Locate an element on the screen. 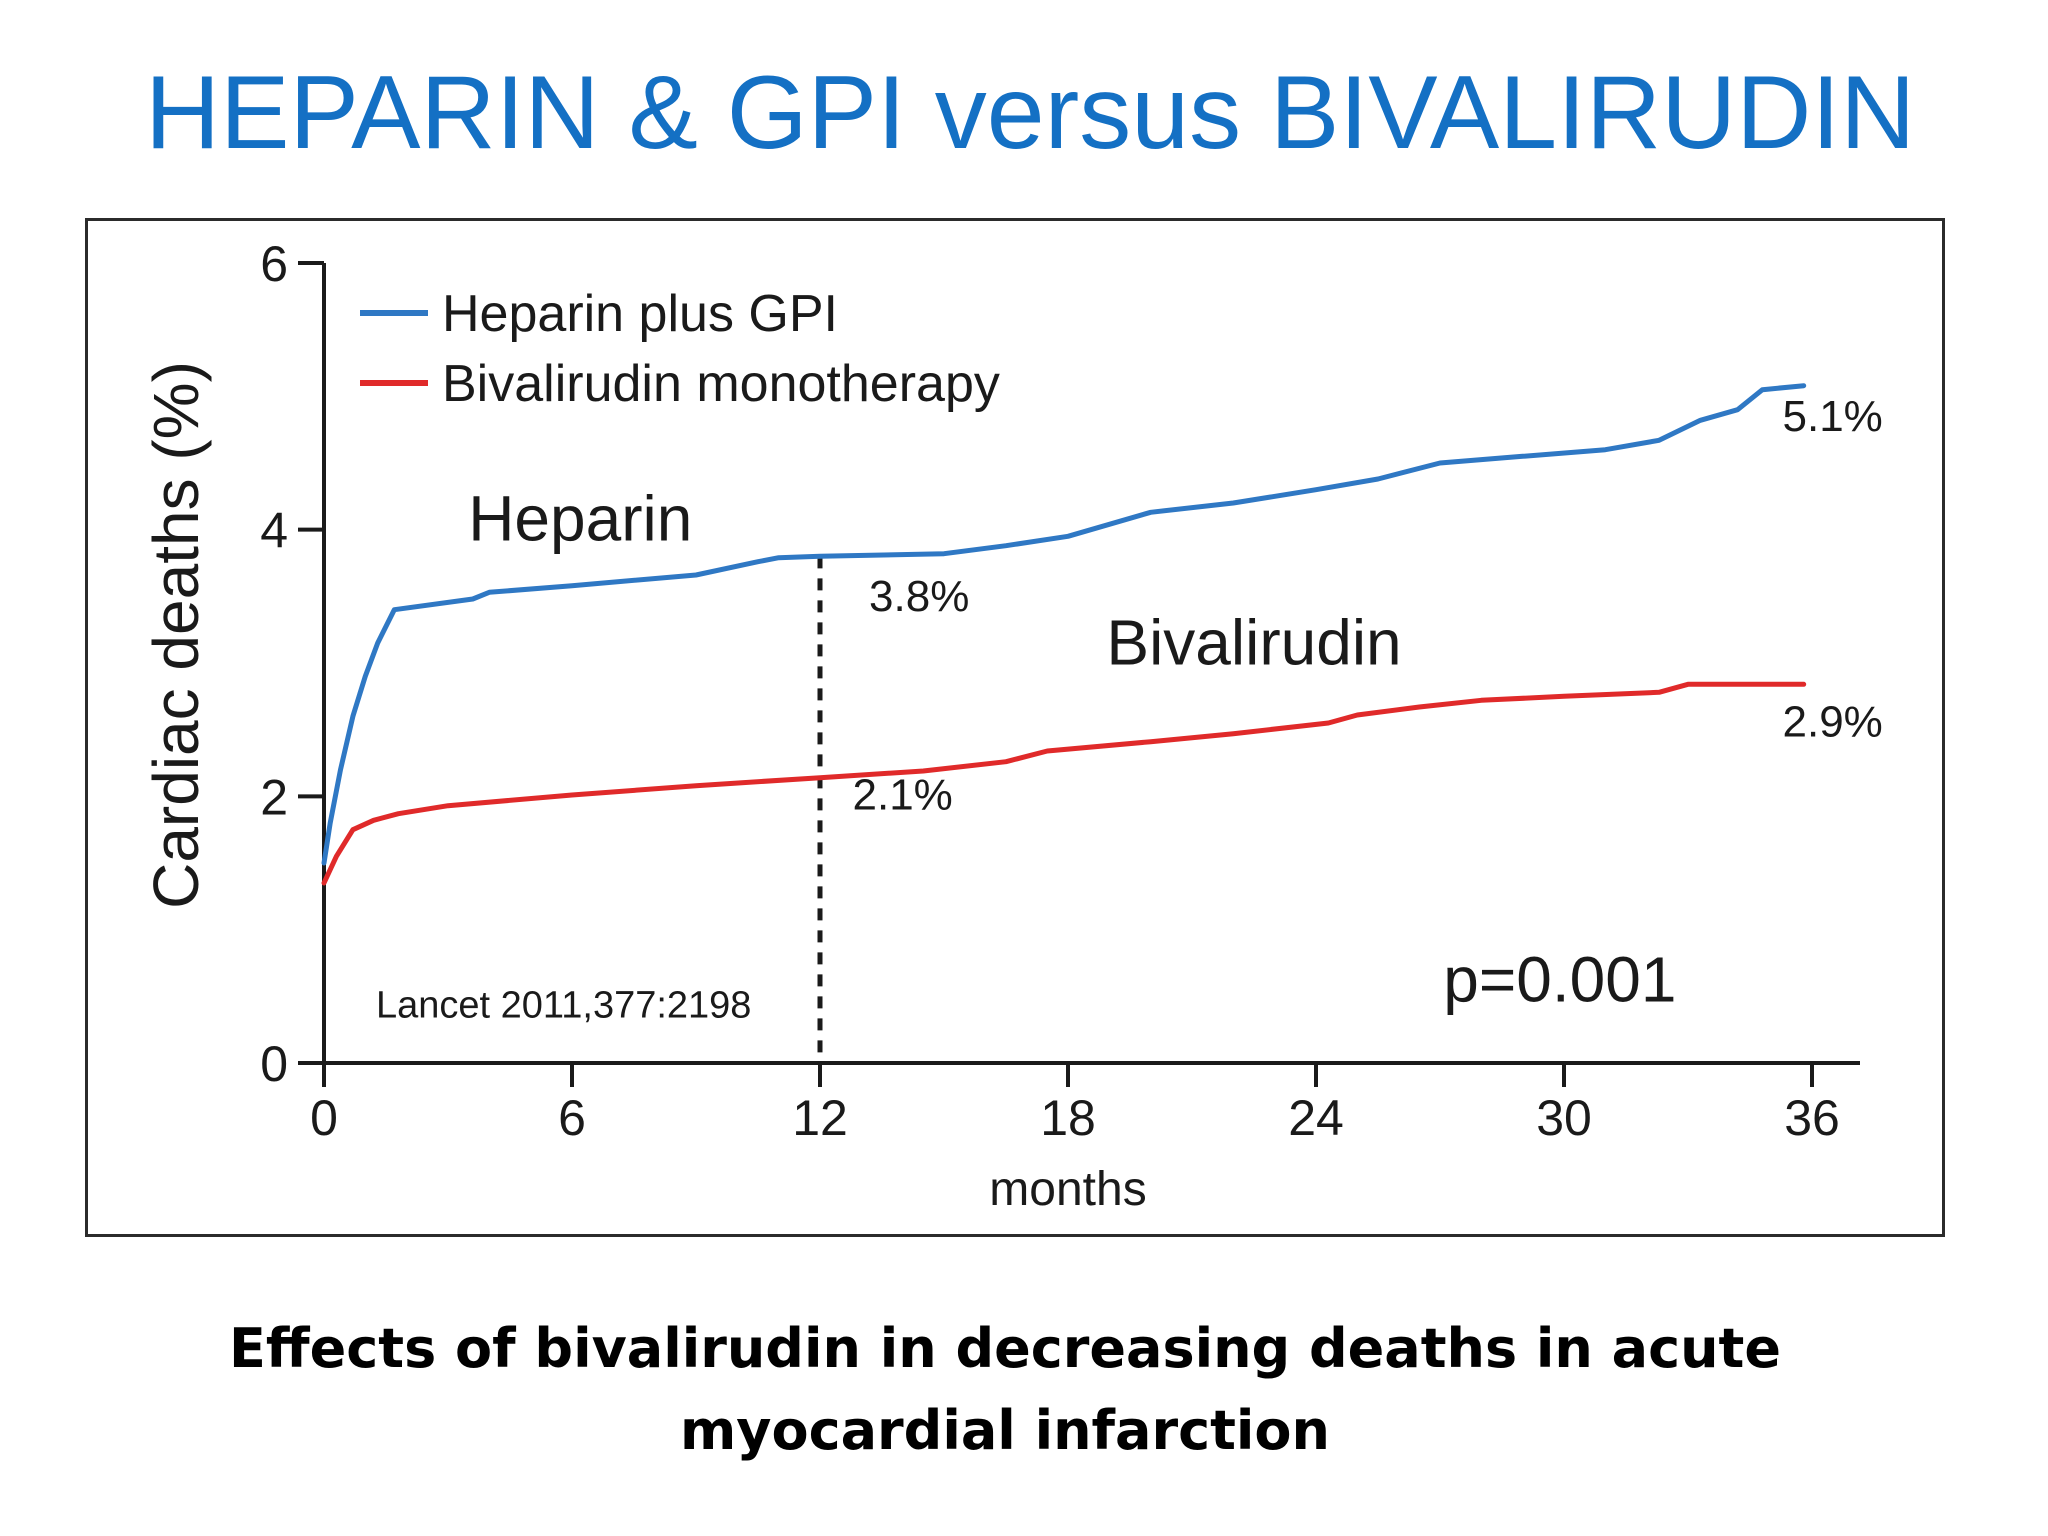 The height and width of the screenshot is (1536, 2048). y-tick-label: 4 is located at coordinates (274, 531).